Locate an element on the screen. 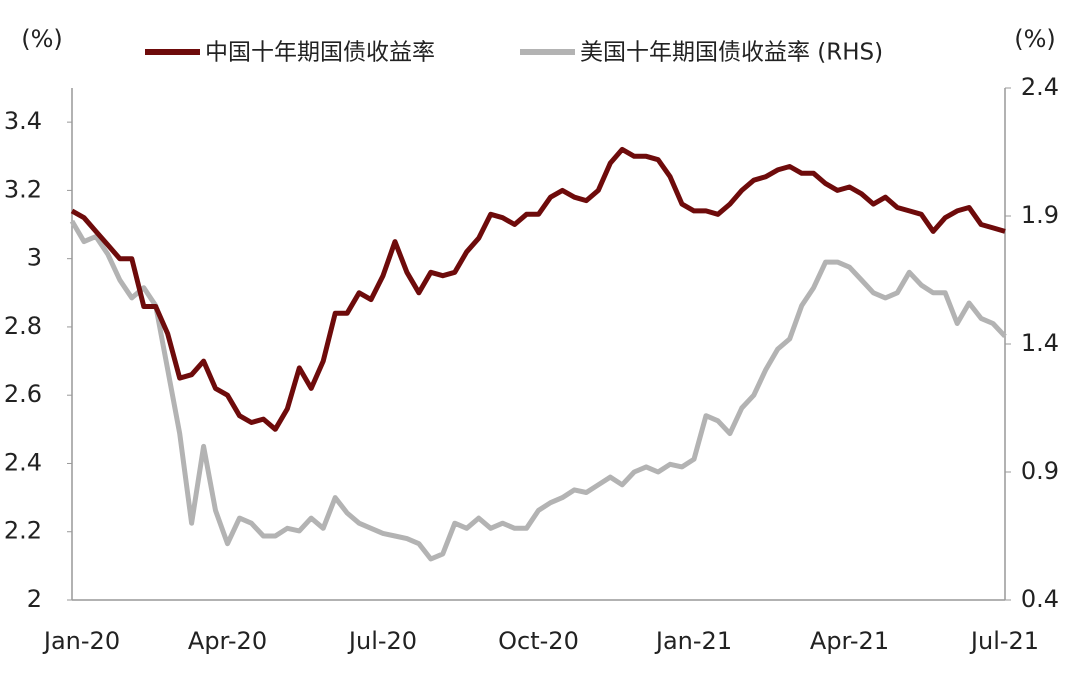 Image resolution: width=1080 pixels, height=675 pixels. y-tick-label: 2.6 is located at coordinates (23, 394).